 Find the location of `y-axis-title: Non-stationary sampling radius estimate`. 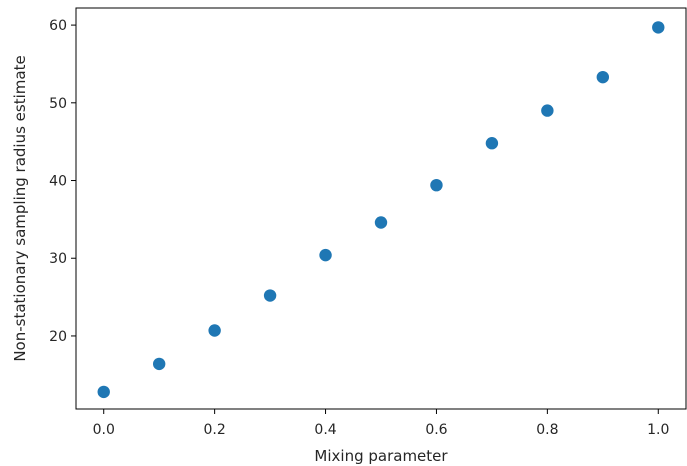

y-axis-title: Non-stationary sampling radius estimate is located at coordinates (20, 208).